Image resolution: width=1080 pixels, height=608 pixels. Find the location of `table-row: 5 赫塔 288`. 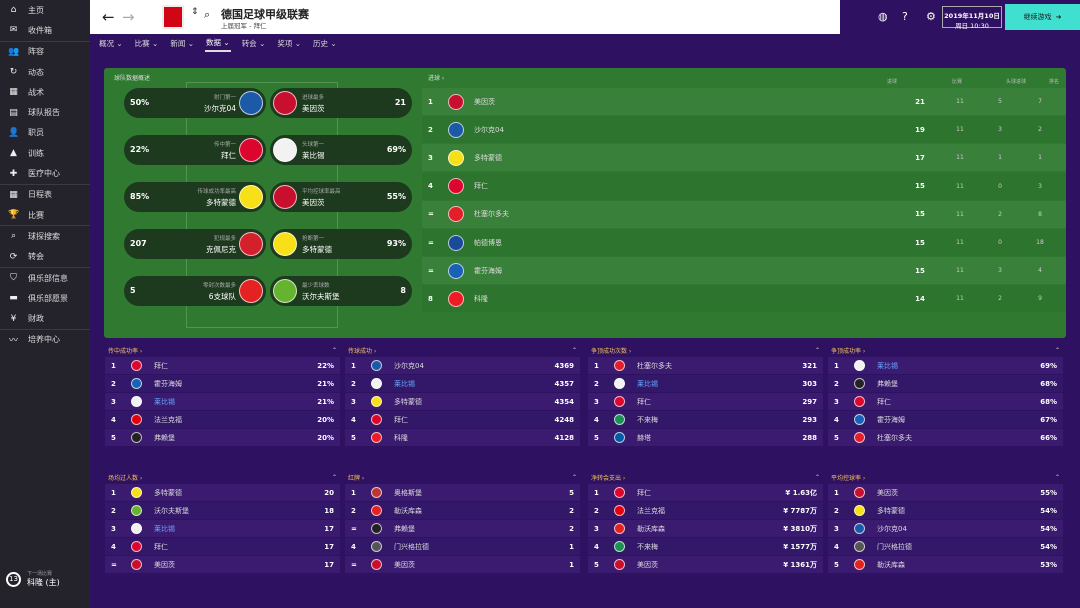

table-row: 5 赫塔 288 is located at coordinates (705, 438).